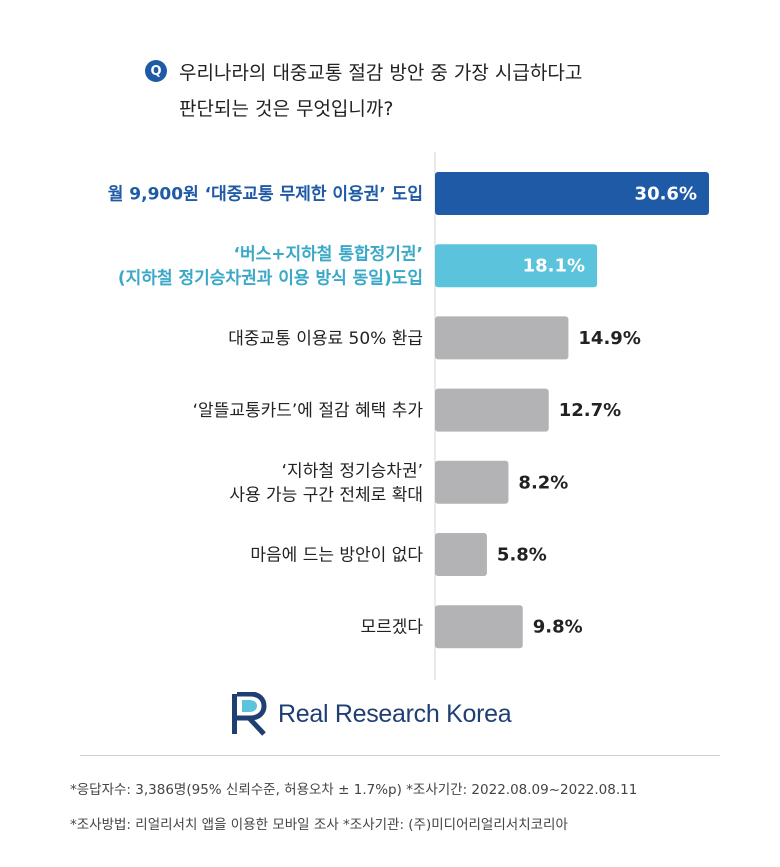  I want to click on brand-logo: Real Research Korea, so click(371, 714).